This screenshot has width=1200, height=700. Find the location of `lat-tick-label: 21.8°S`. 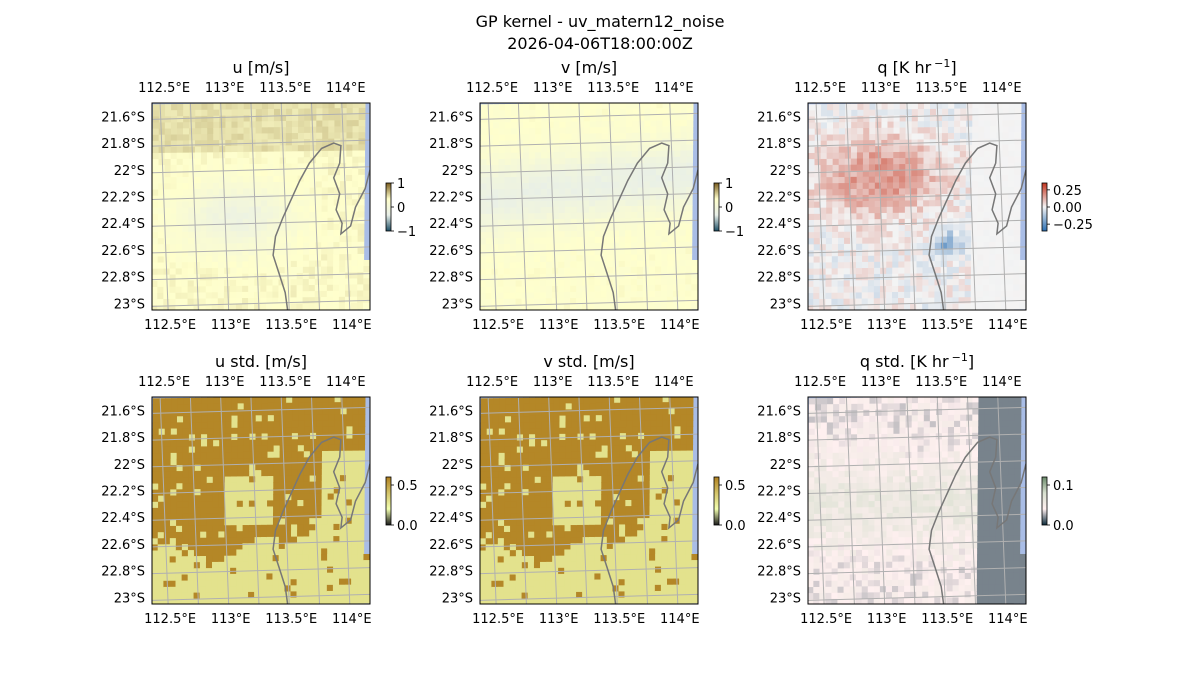

lat-tick-label: 21.8°S is located at coordinates (779, 144).